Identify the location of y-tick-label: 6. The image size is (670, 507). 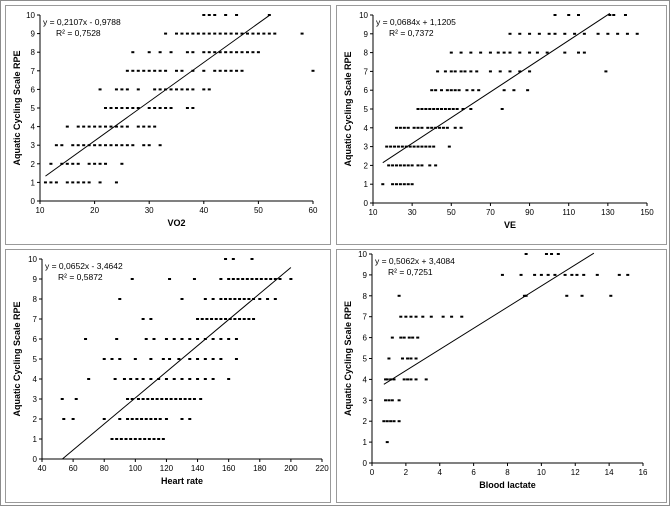
(365, 338).